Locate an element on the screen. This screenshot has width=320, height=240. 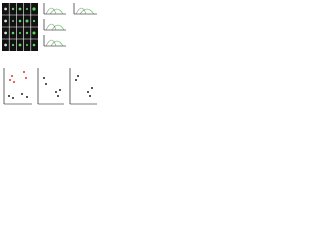
histograms is located at coordinates (70, 25).